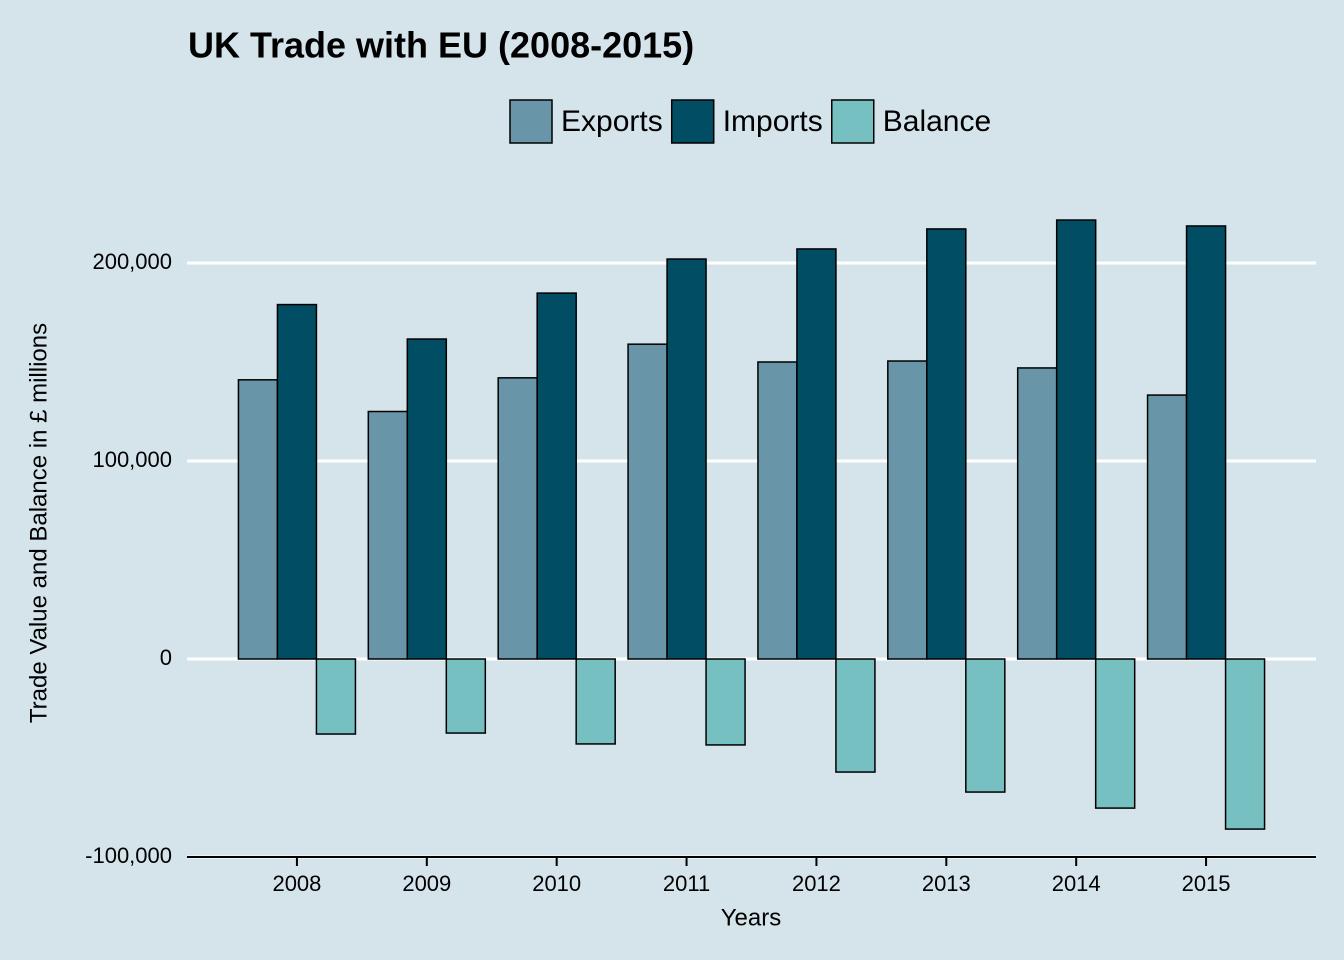 The height and width of the screenshot is (960, 1344). What do you see at coordinates (1076, 883) in the screenshot?
I see `x-tick-label: 2014` at bounding box center [1076, 883].